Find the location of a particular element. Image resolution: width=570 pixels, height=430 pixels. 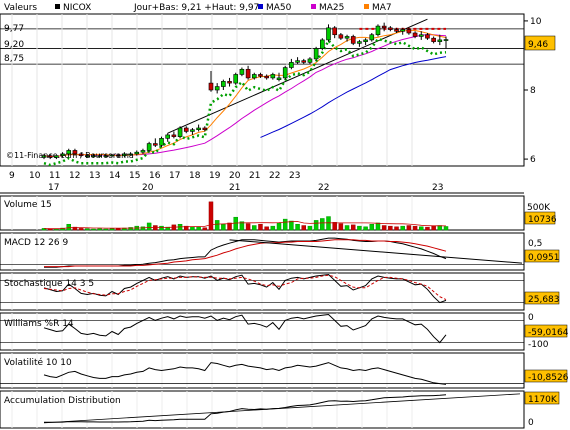

stoch-d-line is located at coordinates (245, 287).